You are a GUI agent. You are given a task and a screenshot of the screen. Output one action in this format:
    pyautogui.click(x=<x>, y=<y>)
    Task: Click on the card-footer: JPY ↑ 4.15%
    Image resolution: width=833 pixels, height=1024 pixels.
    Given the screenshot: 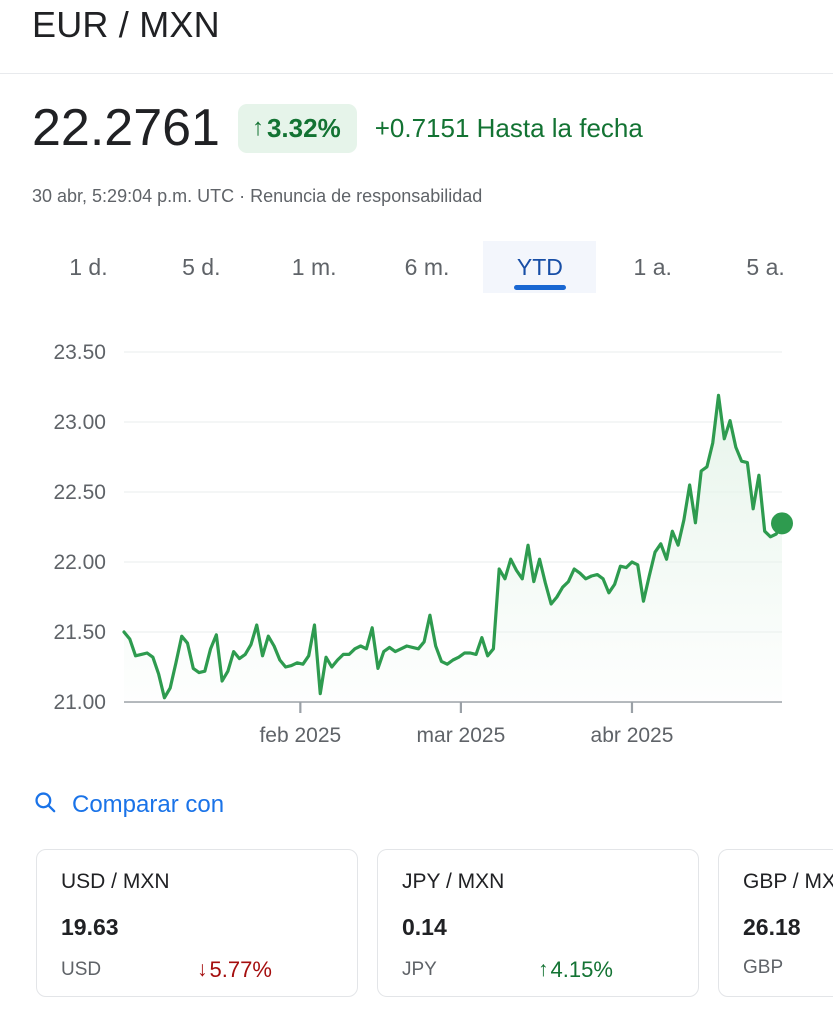 What is the action you would take?
    pyautogui.click(x=538, y=970)
    